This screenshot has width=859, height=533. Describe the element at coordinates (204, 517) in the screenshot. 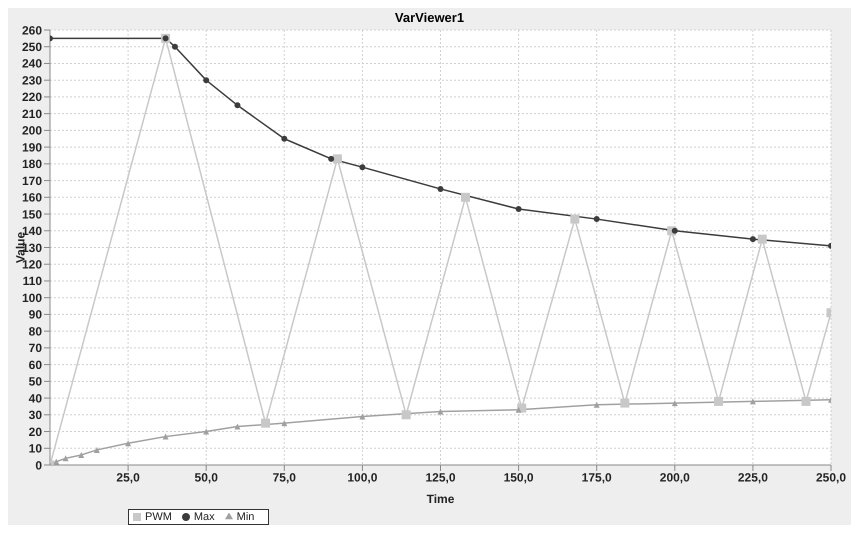

I see `legend-label: Max` at that location.